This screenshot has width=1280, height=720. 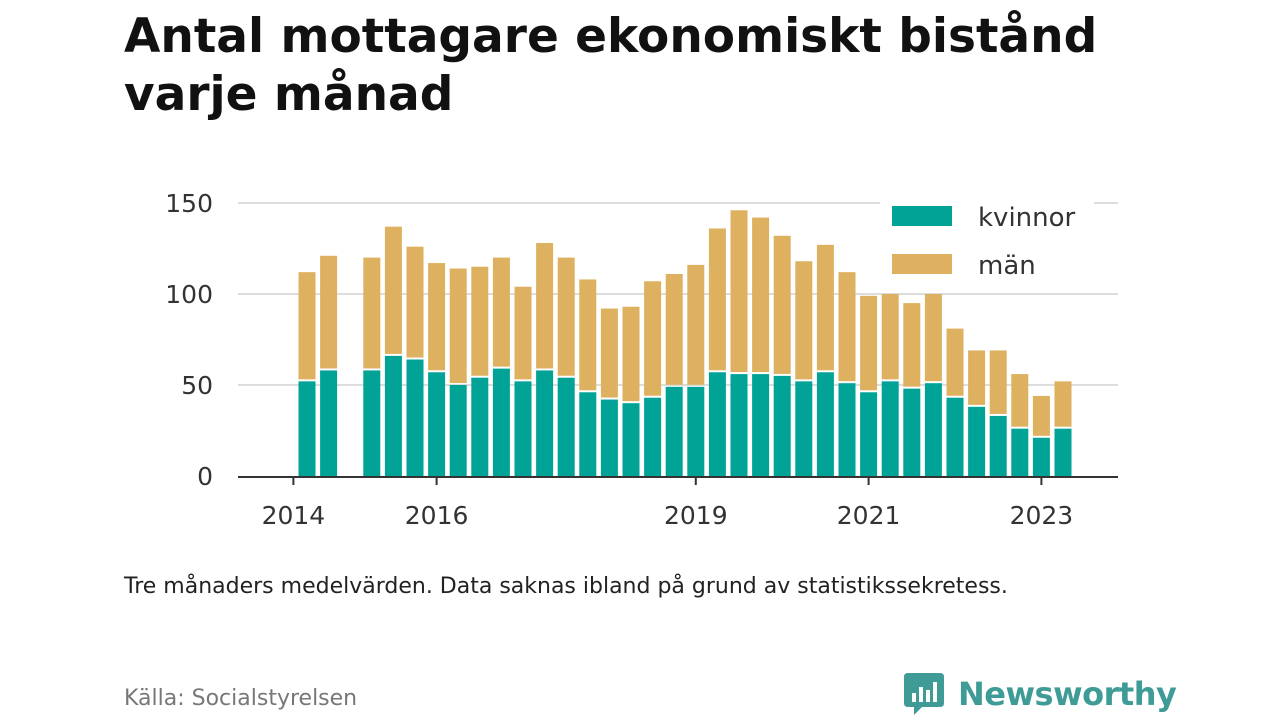 I want to click on legend-swatch-man, so click(x=922, y=264).